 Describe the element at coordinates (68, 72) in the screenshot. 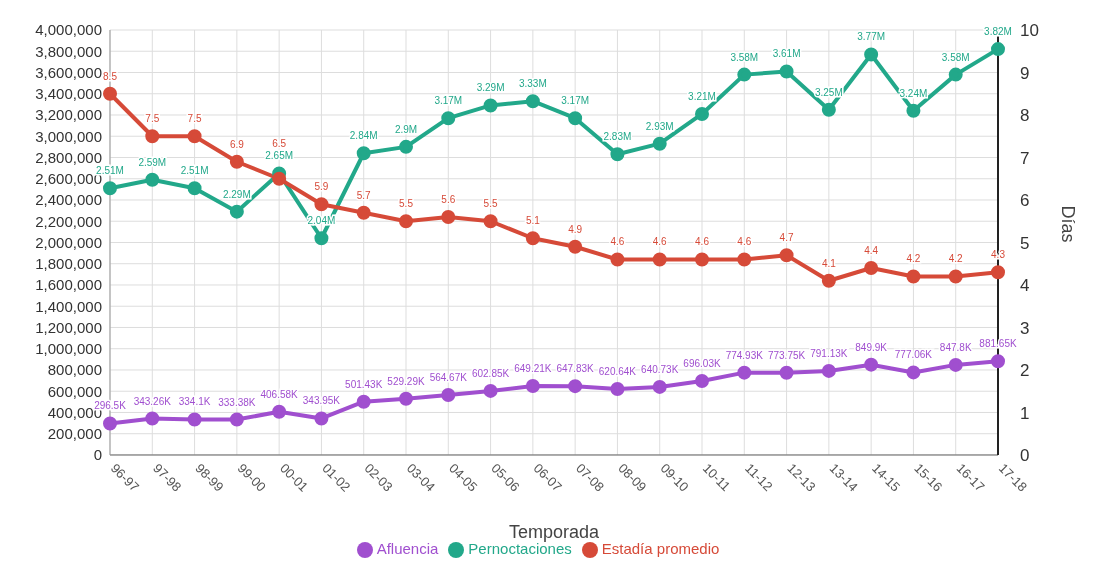

I see `y-tick-label: 3,600,000` at that location.